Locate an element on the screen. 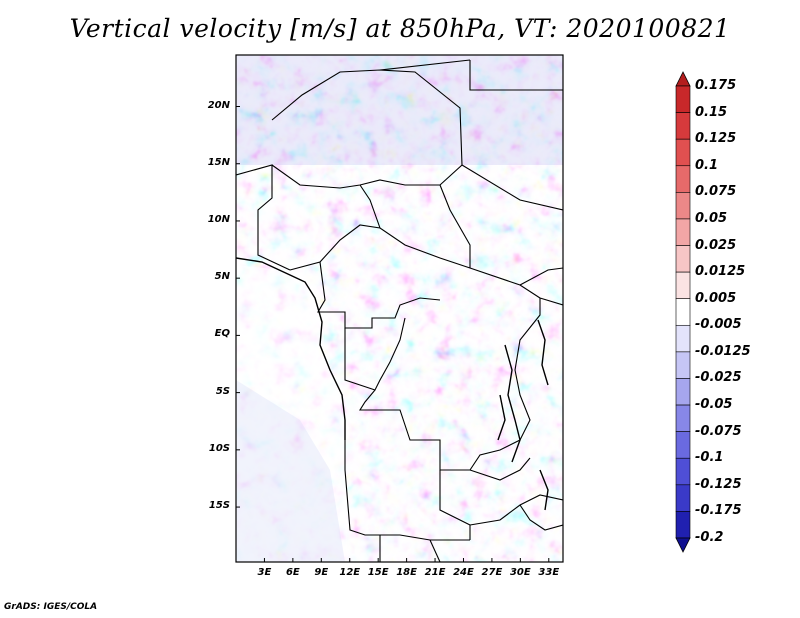  colorbar-label: -0.125 is located at coordinates (718, 484).